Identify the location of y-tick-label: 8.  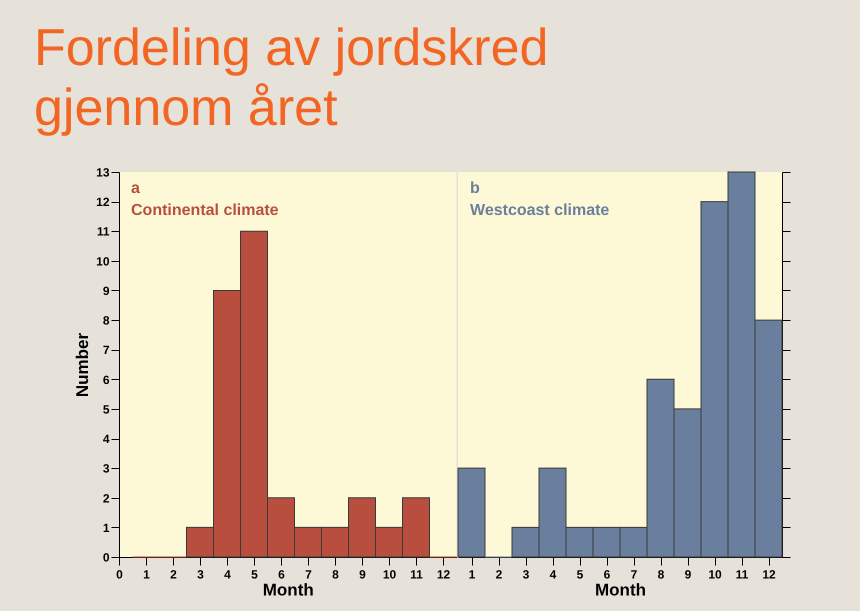
(106, 321).